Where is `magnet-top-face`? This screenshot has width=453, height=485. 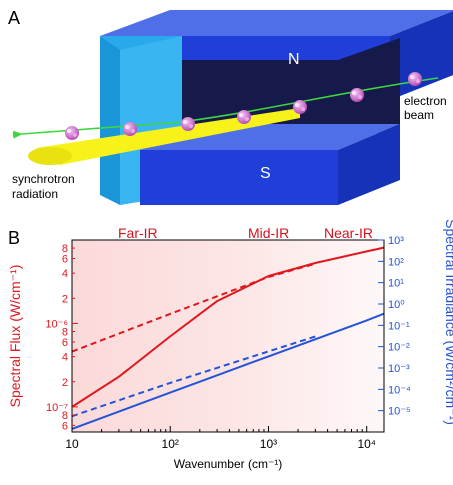 magnet-top-face is located at coordinates (276, 23).